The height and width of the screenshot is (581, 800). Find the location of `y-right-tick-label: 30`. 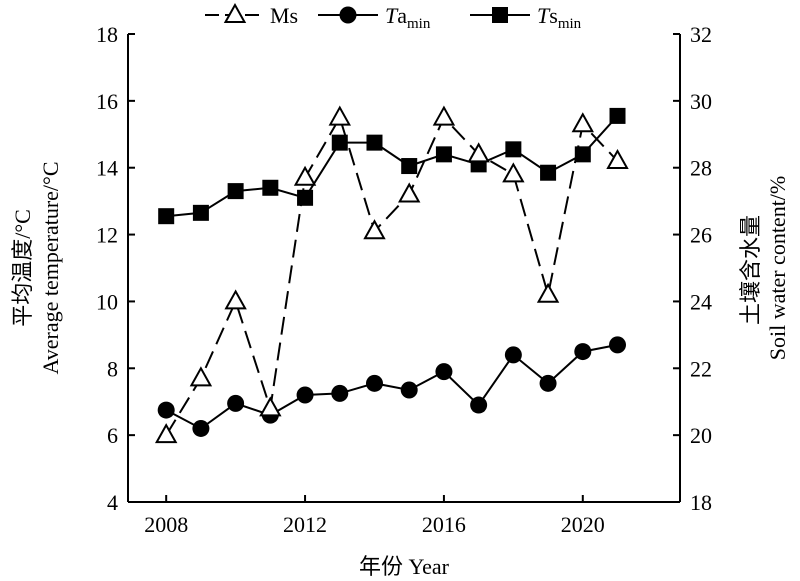

y-right-tick-label: 30 is located at coordinates (701, 101).